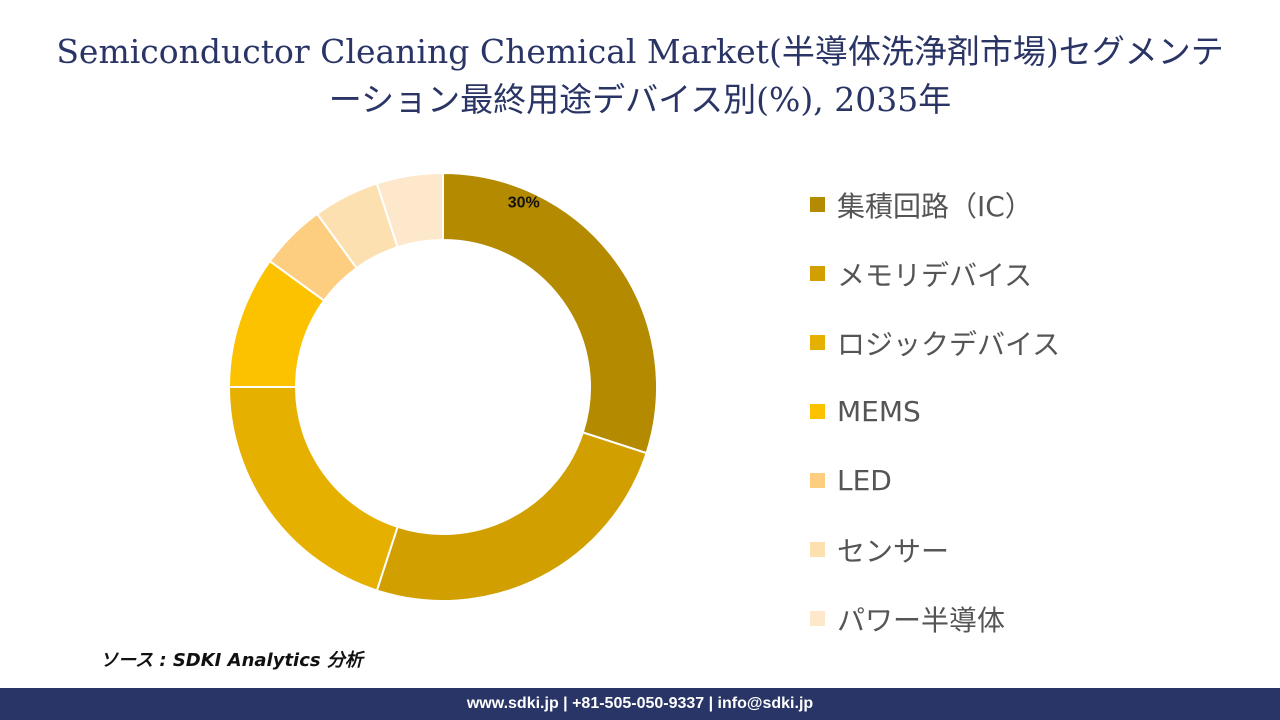 The width and height of the screenshot is (1280, 720). What do you see at coordinates (524, 202) in the screenshot?
I see `slice-data-label: 30%` at bounding box center [524, 202].